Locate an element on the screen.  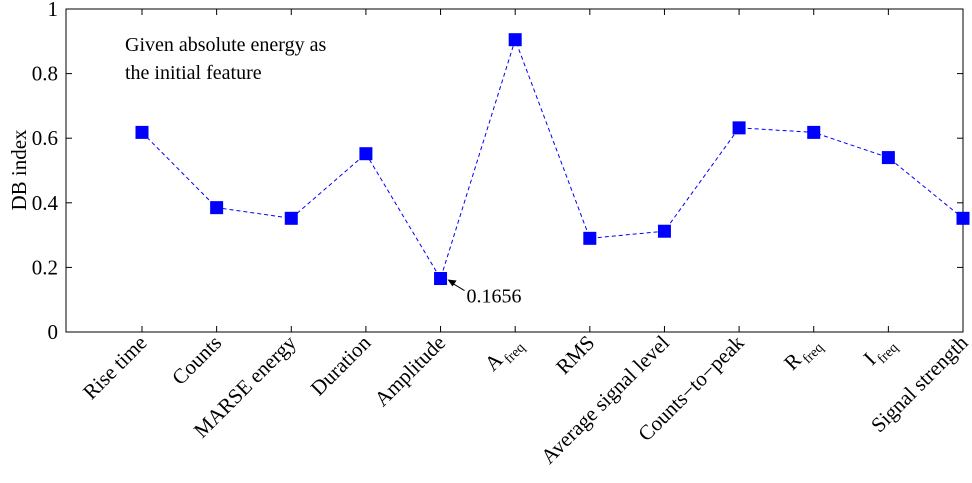
x-tick-label: Duration is located at coordinates (341, 365).